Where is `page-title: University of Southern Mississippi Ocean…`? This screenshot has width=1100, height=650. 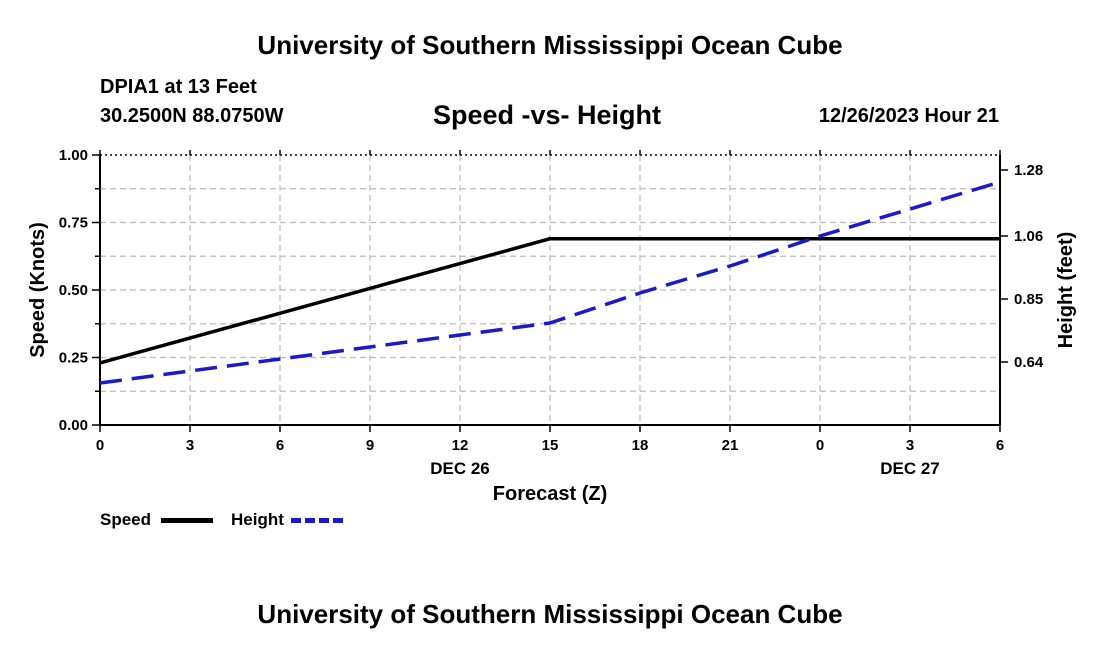 page-title: University of Southern Mississippi Ocean… is located at coordinates (550, 45).